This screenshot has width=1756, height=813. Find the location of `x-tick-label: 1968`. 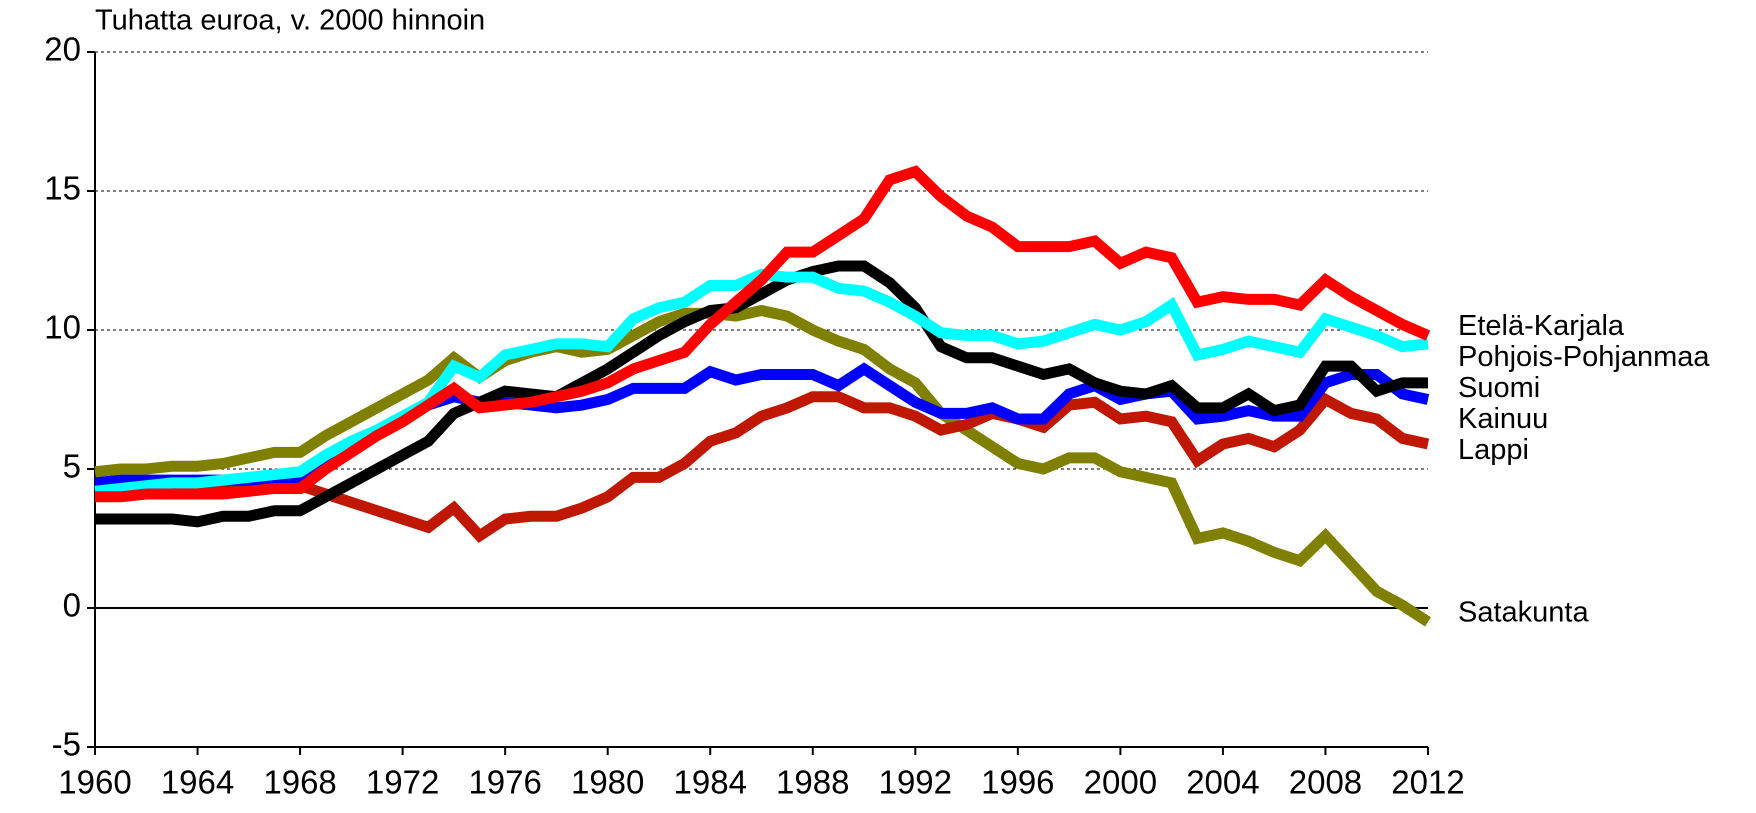

x-tick-label: 1968 is located at coordinates (299, 782).